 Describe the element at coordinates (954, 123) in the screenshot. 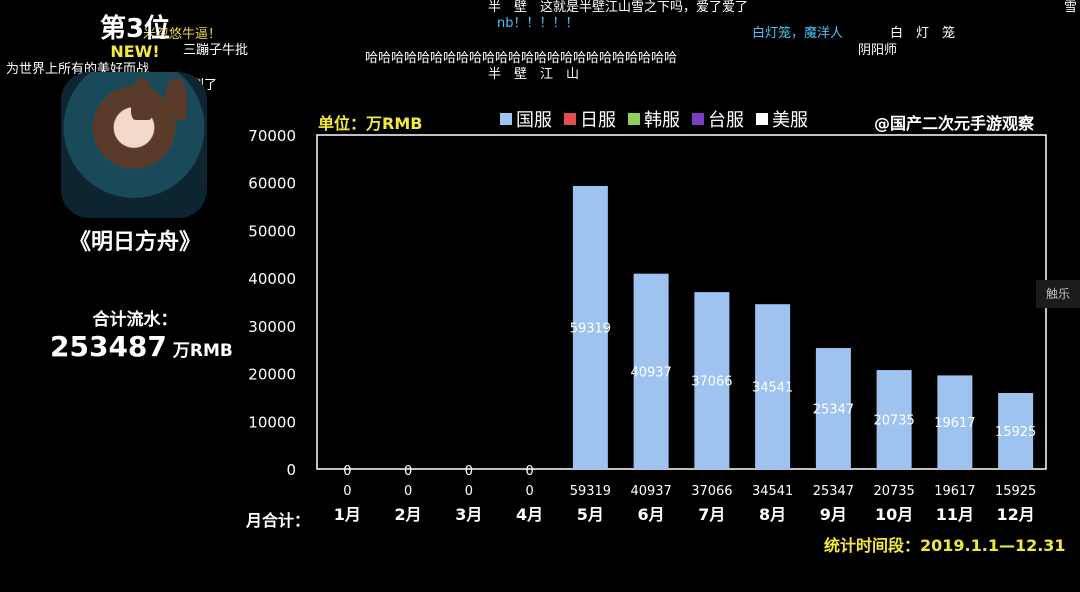

I see `source-credit: @国产二次元手游观察` at that location.